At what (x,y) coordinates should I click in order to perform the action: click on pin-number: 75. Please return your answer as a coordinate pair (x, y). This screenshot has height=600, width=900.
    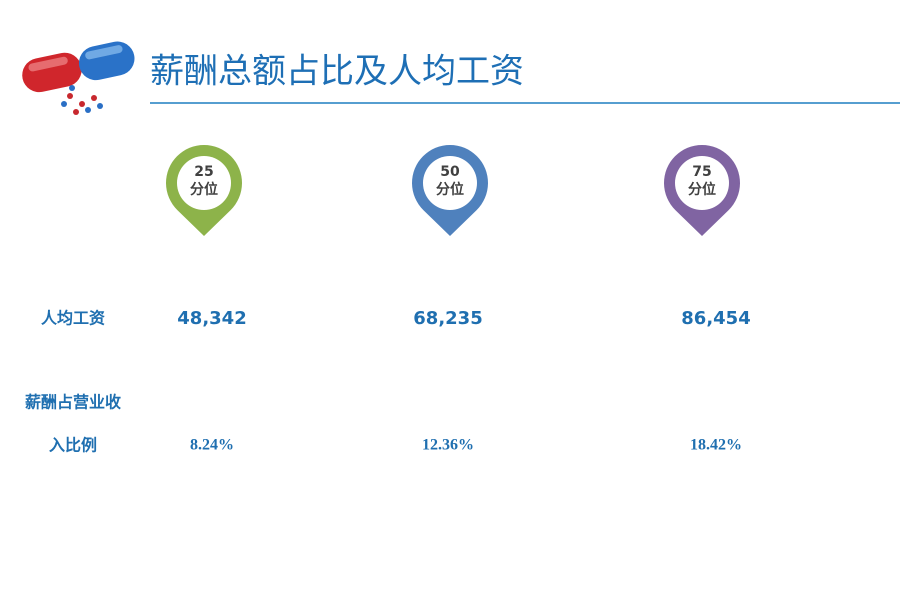
    Looking at the image, I should click on (701, 172).